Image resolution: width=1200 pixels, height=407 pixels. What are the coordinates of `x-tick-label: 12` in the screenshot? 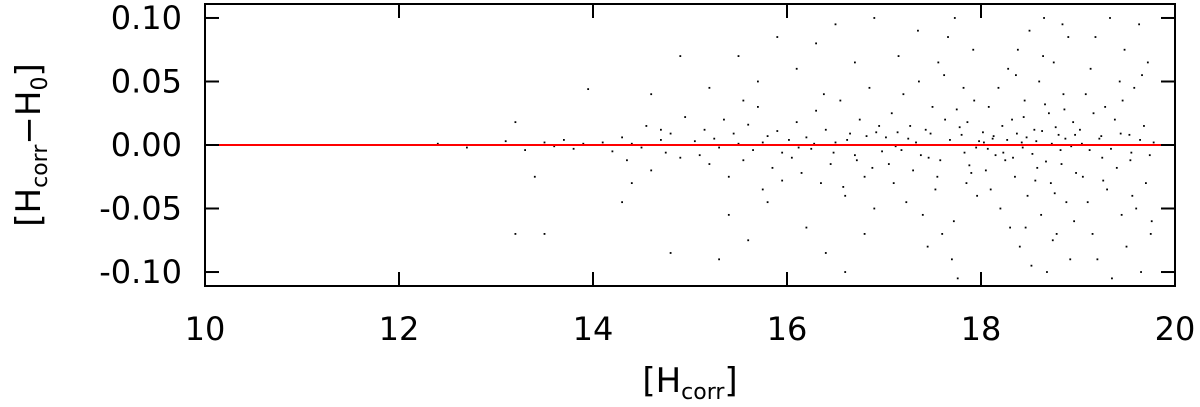 It's located at (399, 329).